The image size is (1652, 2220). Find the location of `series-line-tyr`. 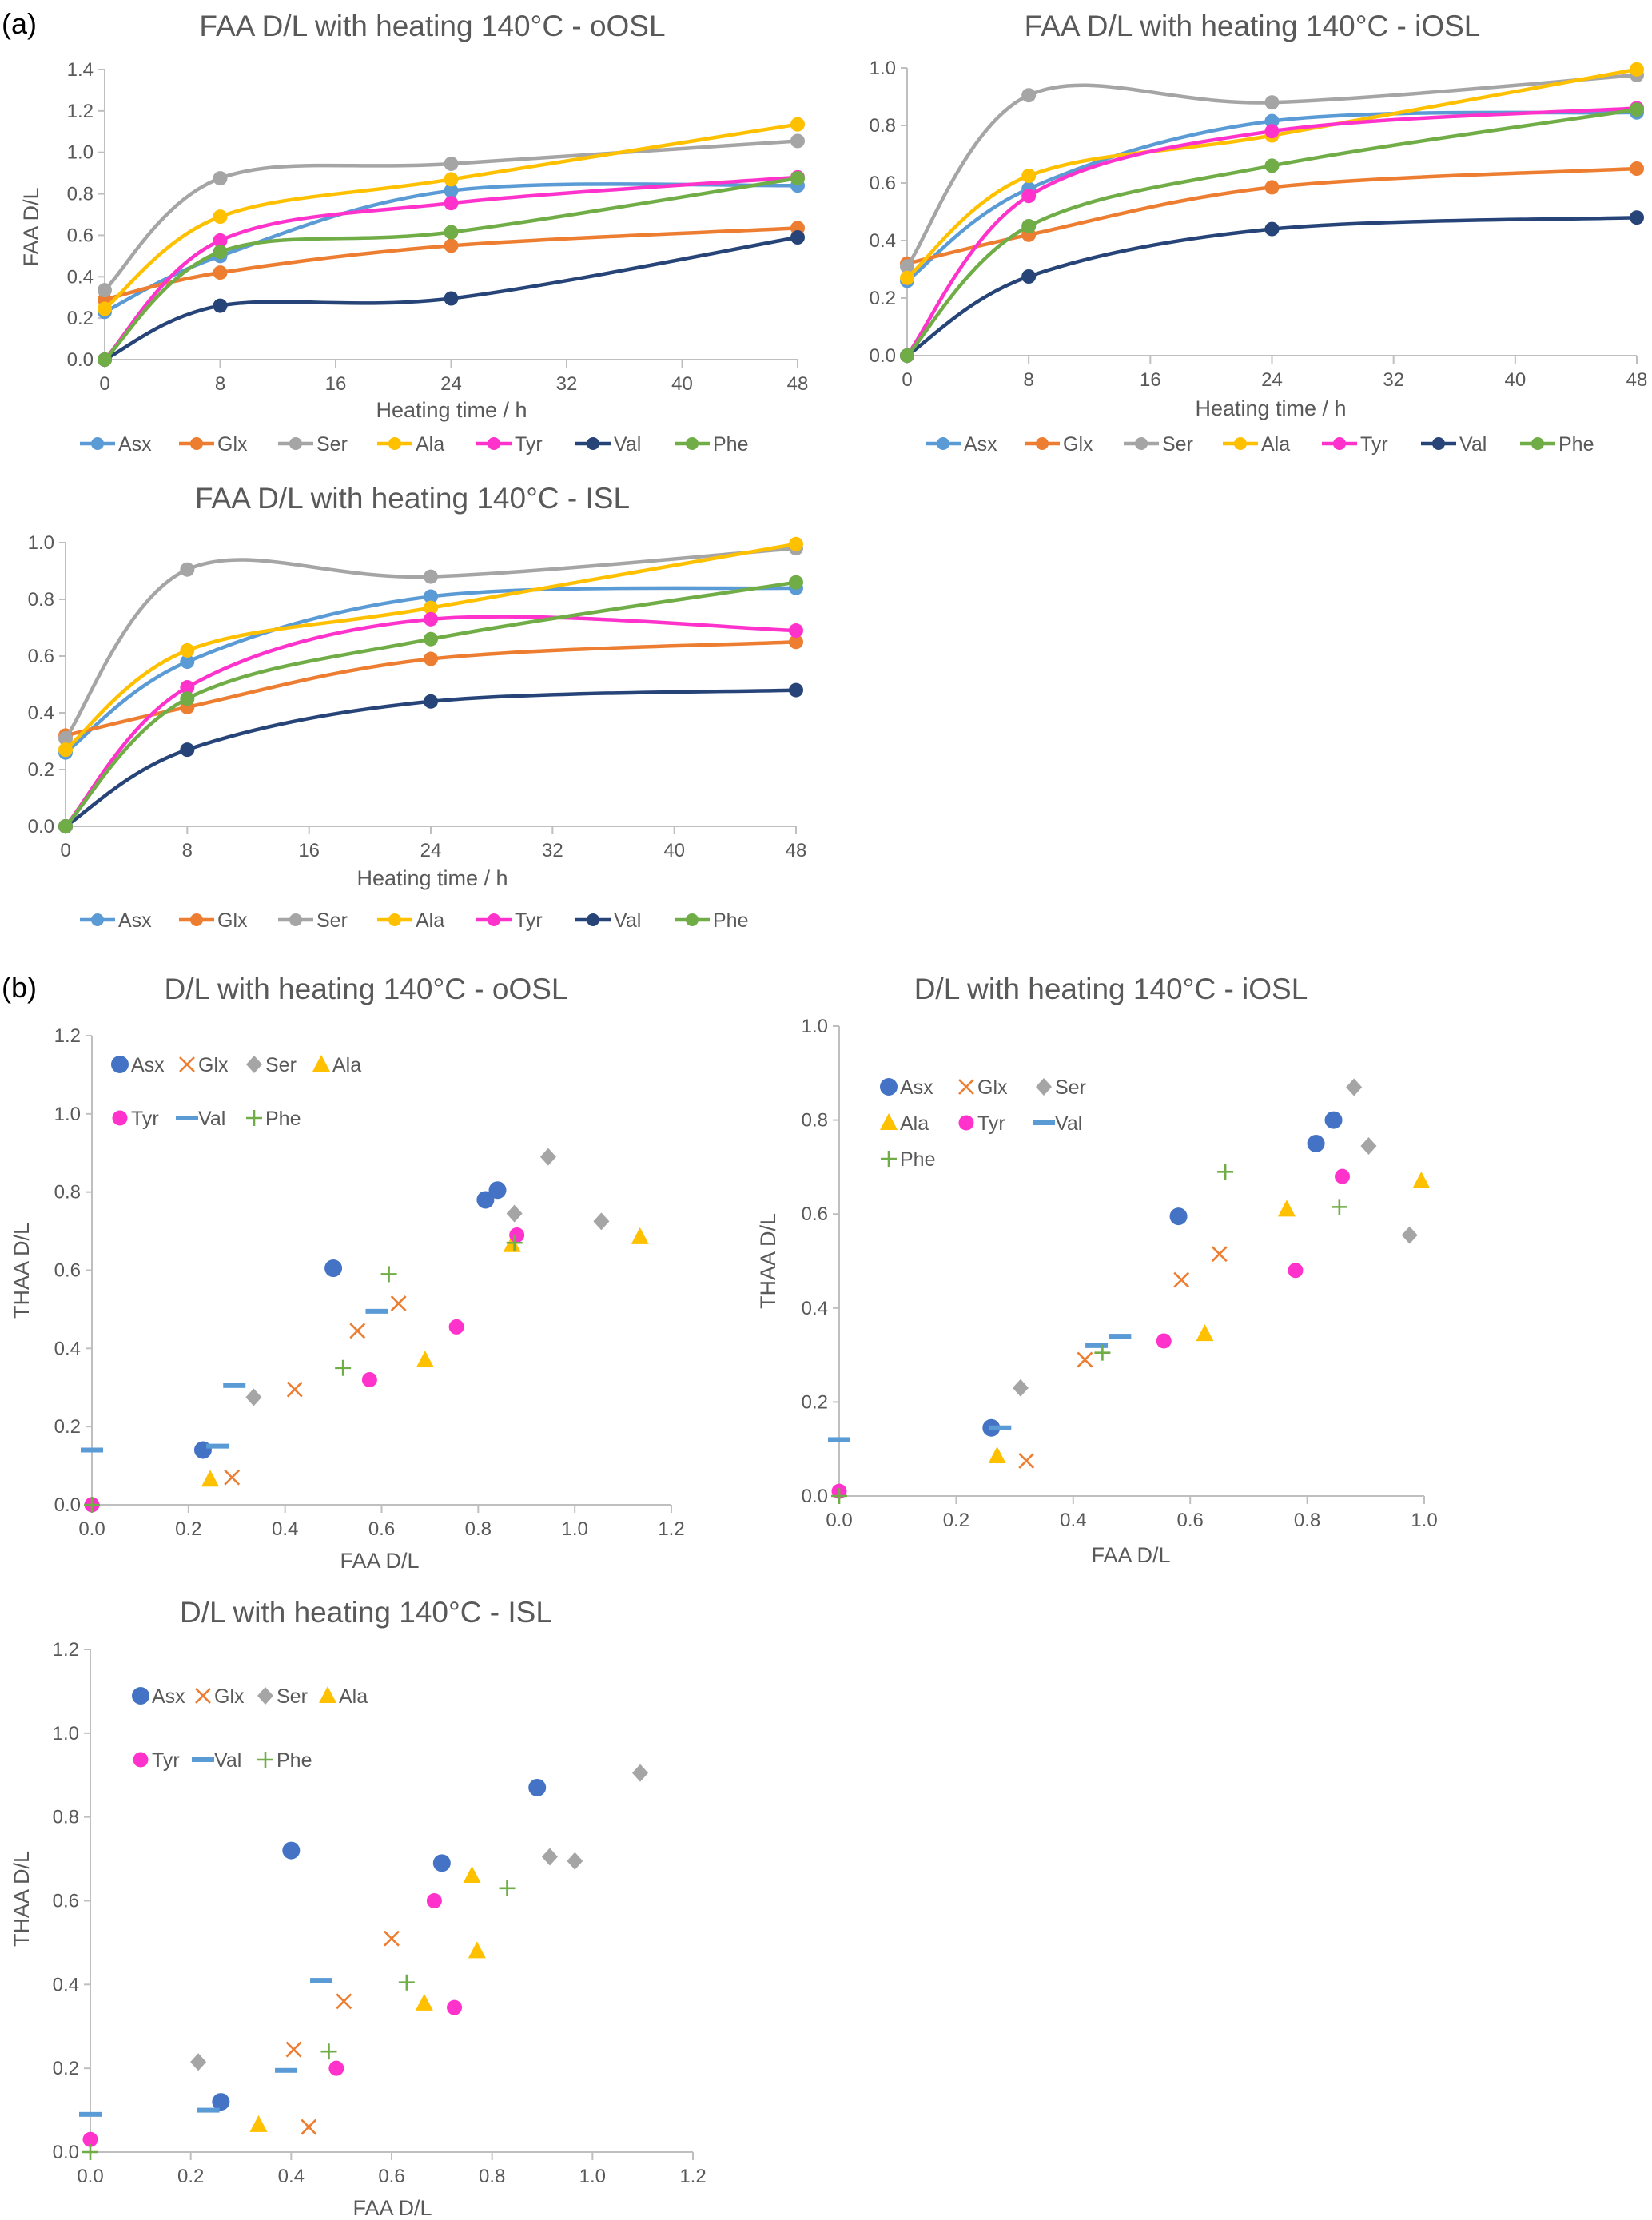

series-line-tyr is located at coordinates (1272, 231).